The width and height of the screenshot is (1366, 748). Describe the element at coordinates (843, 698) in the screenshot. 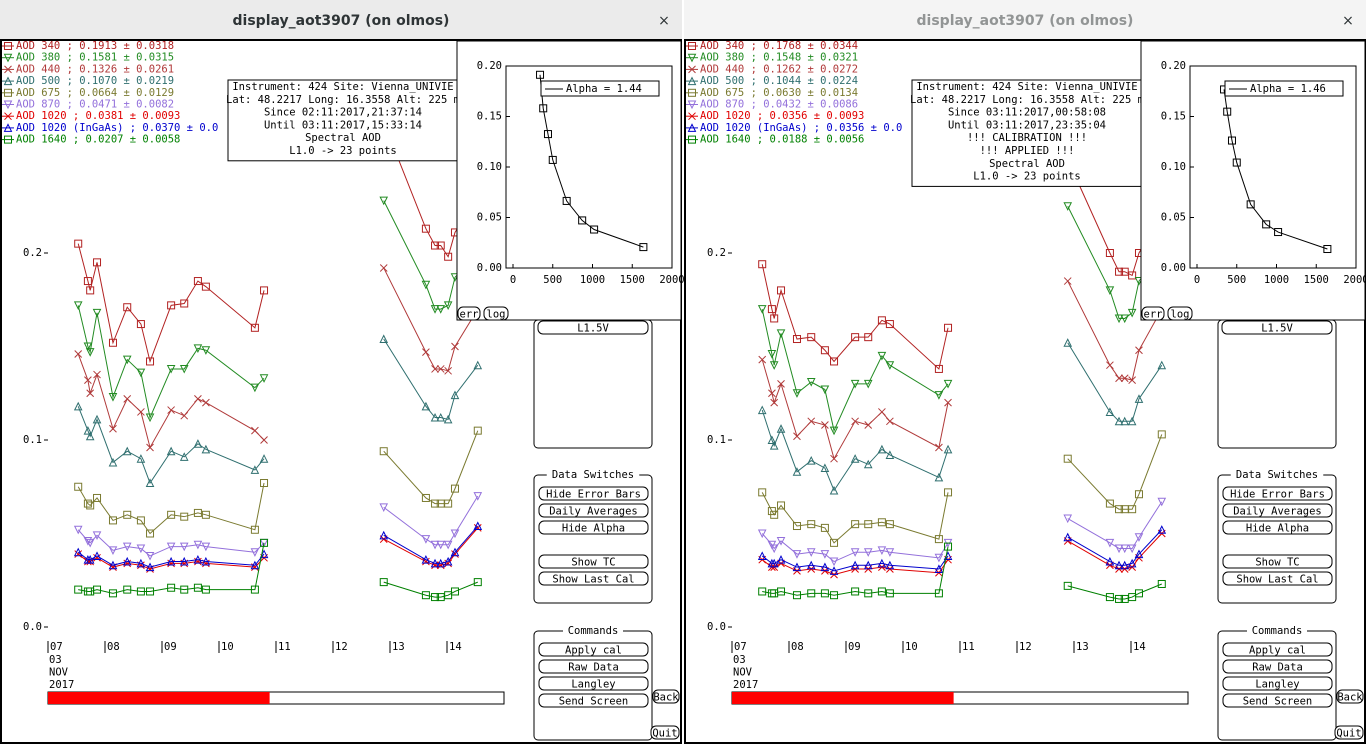

I see `progress-bar` at that location.